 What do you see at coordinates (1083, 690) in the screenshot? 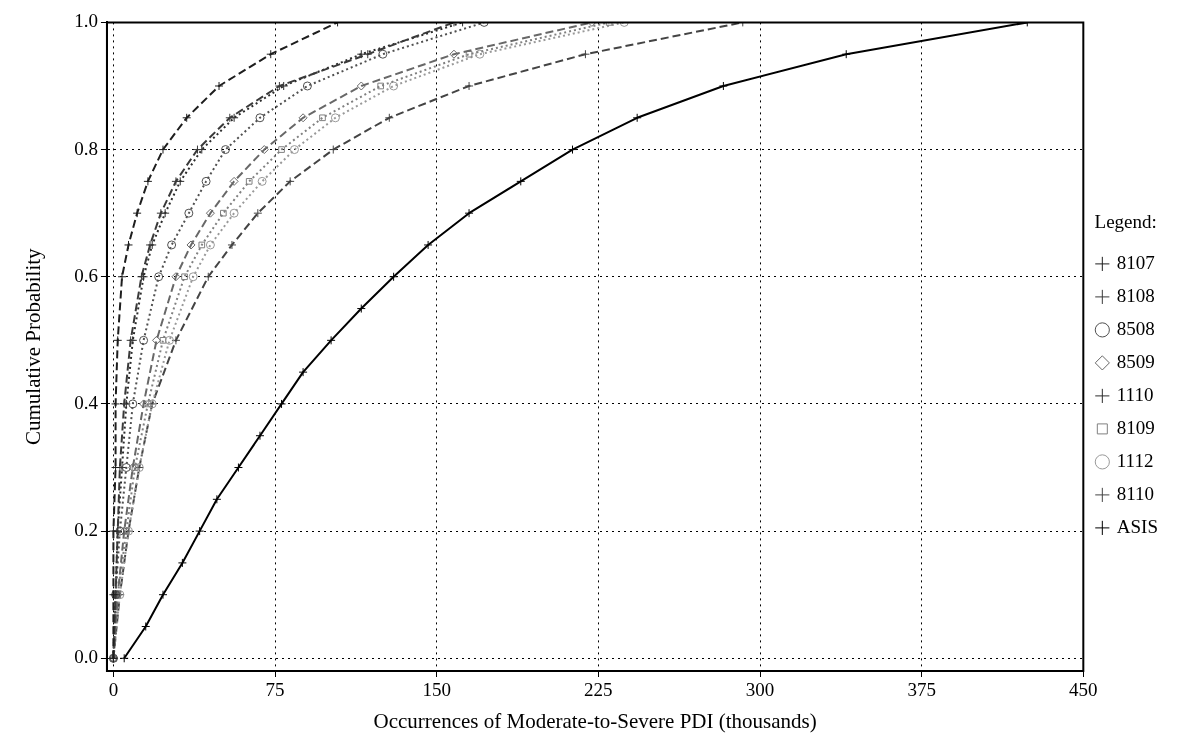
I see `x-tick-label: 450` at bounding box center [1083, 690].